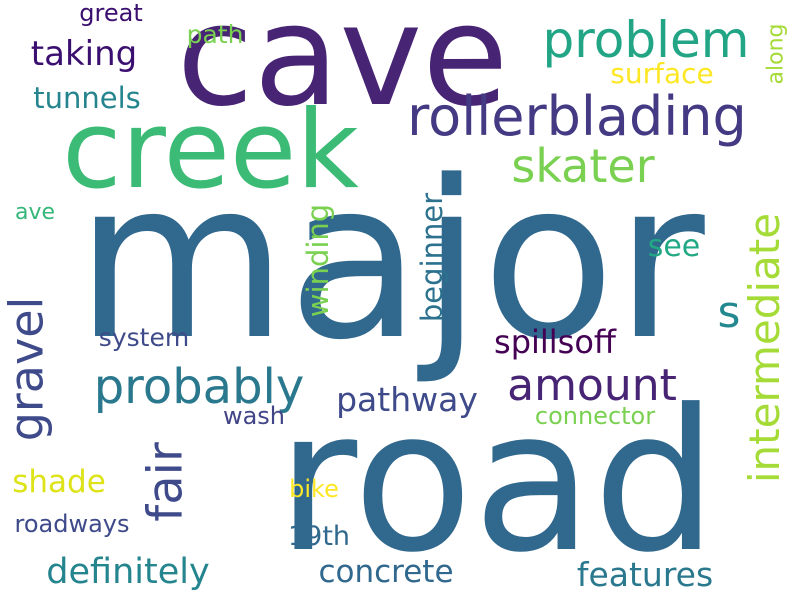 The width and height of the screenshot is (800, 600). Describe the element at coordinates (27, 369) in the screenshot. I see `word-gravel: gravel` at that location.